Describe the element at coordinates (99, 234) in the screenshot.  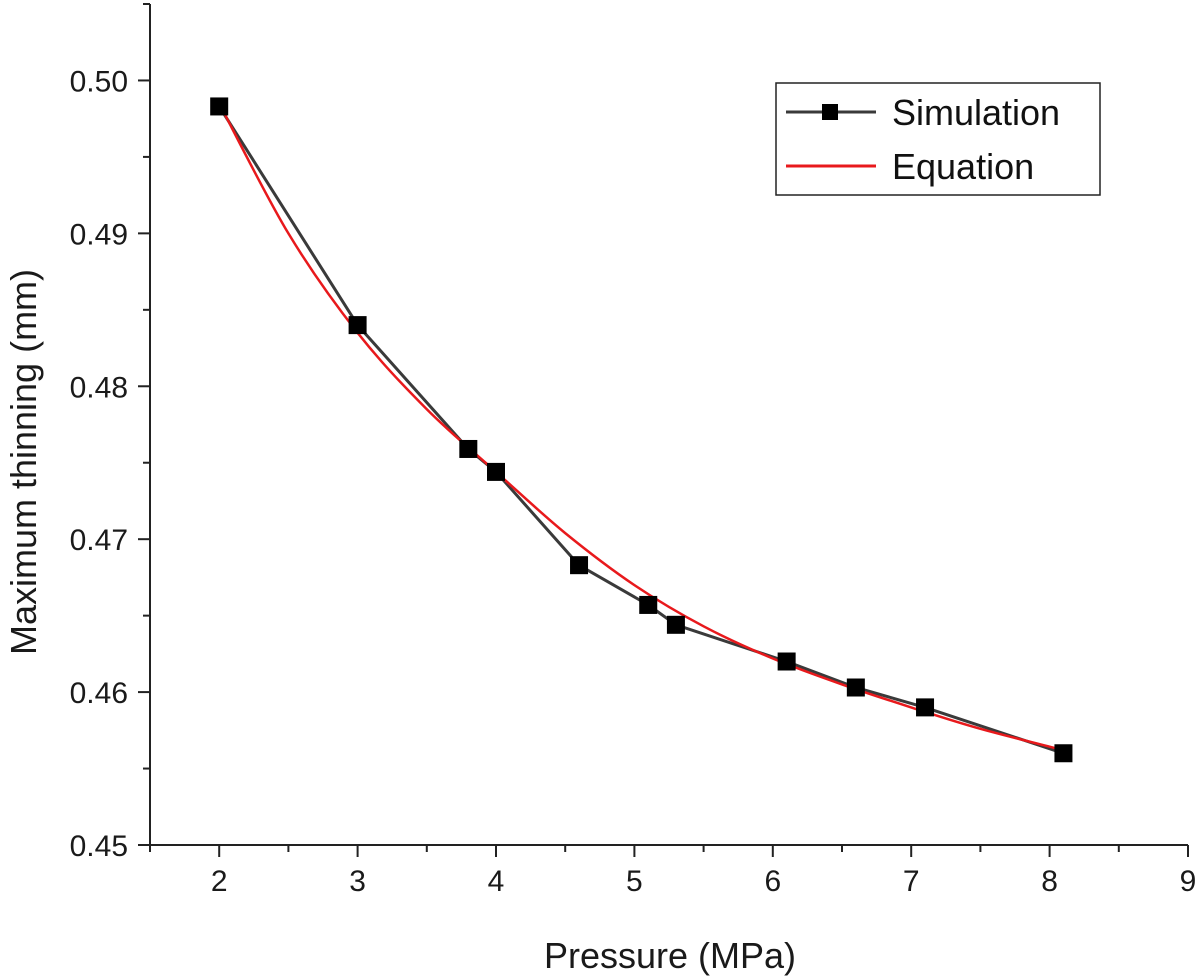
I see `y-tick-label: 0.49` at that location.